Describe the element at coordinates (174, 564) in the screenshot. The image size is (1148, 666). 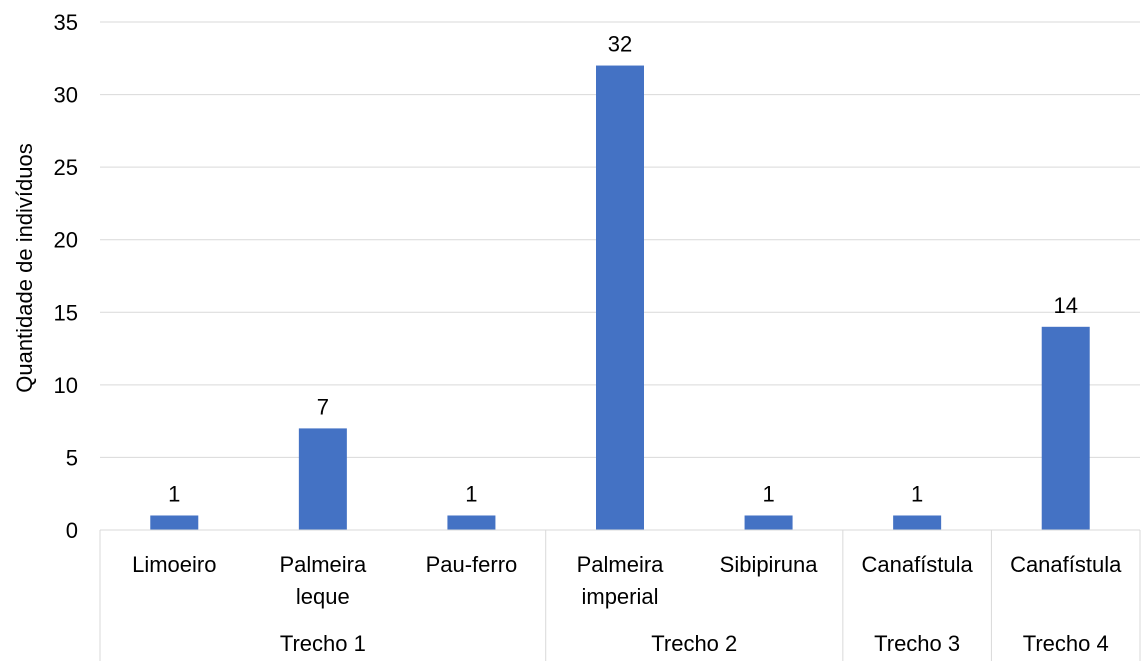
I see `x-category-label-0: Limoeiro` at that location.